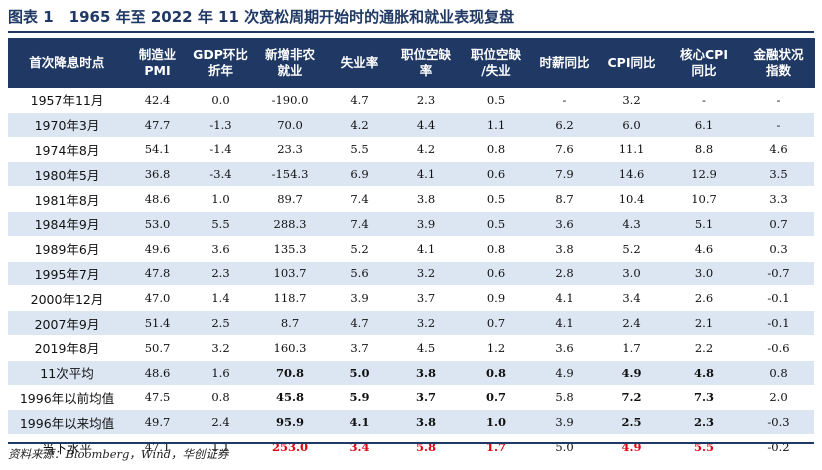 This screenshot has width=822, height=470. I want to click on table-cell: -0.6, so click(778, 348).